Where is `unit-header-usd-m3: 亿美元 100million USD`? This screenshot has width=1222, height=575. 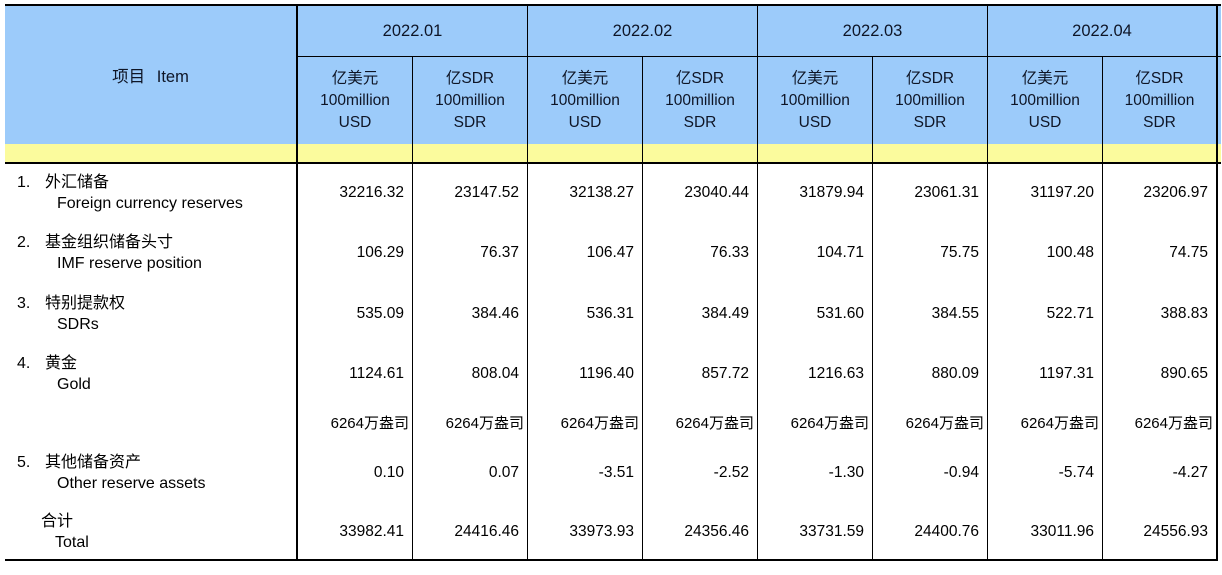 unit-header-usd-m3: 亿美元 100million USD is located at coordinates (815, 100).